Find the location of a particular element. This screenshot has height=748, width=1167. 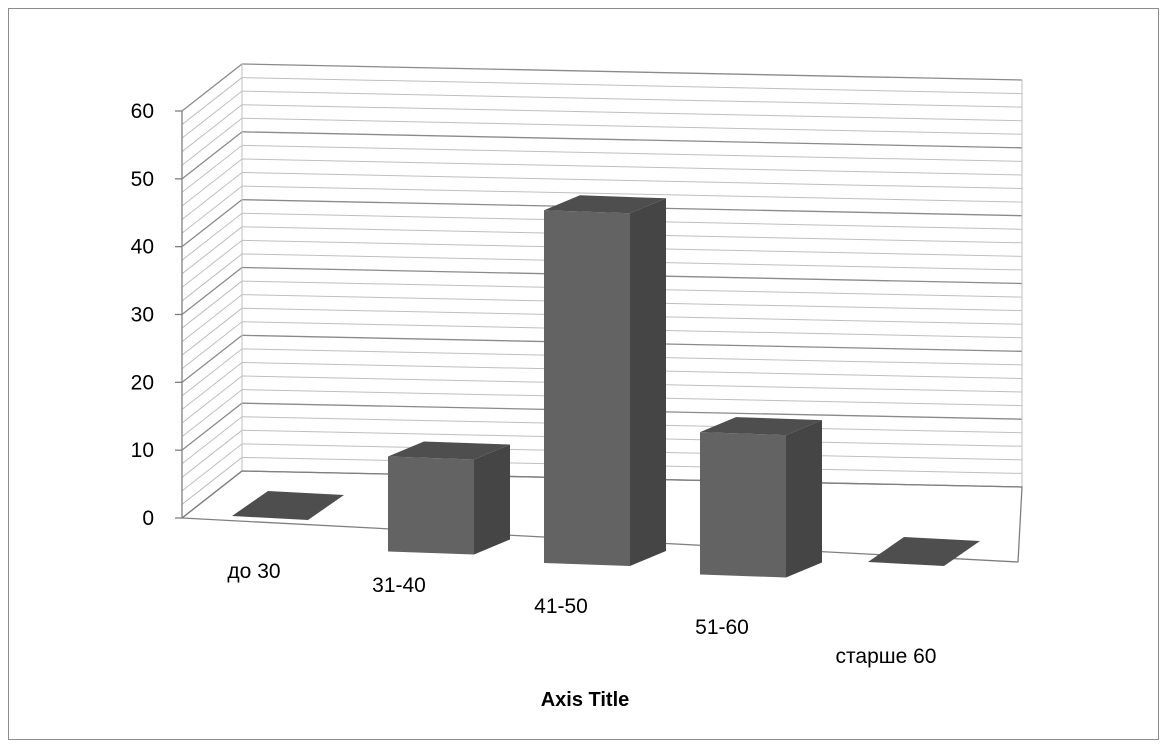

y-tick-label: 30 is located at coordinates (142, 315).